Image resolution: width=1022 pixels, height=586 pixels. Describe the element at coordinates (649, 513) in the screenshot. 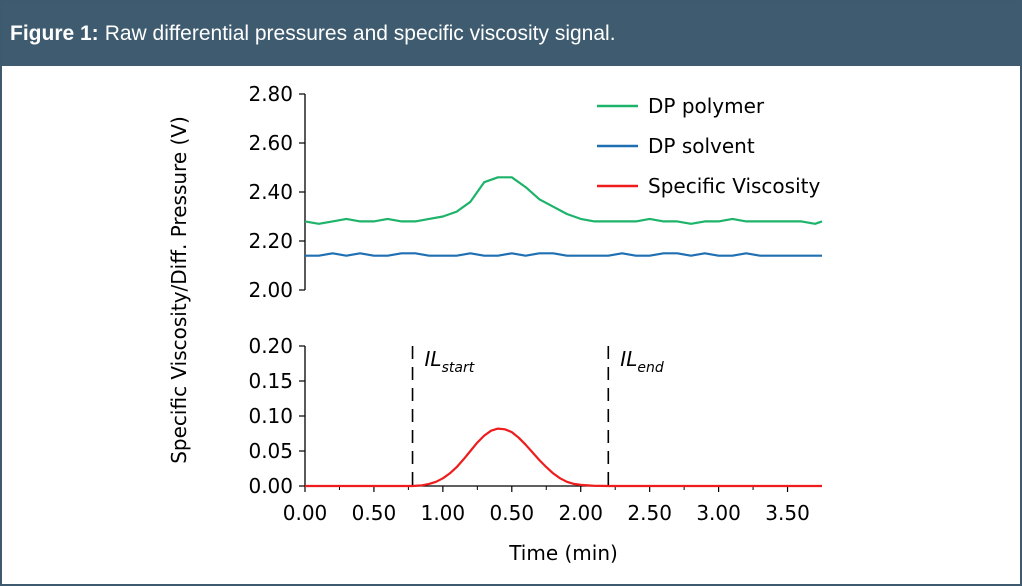

I see `x-tick-label: 2.50` at that location.